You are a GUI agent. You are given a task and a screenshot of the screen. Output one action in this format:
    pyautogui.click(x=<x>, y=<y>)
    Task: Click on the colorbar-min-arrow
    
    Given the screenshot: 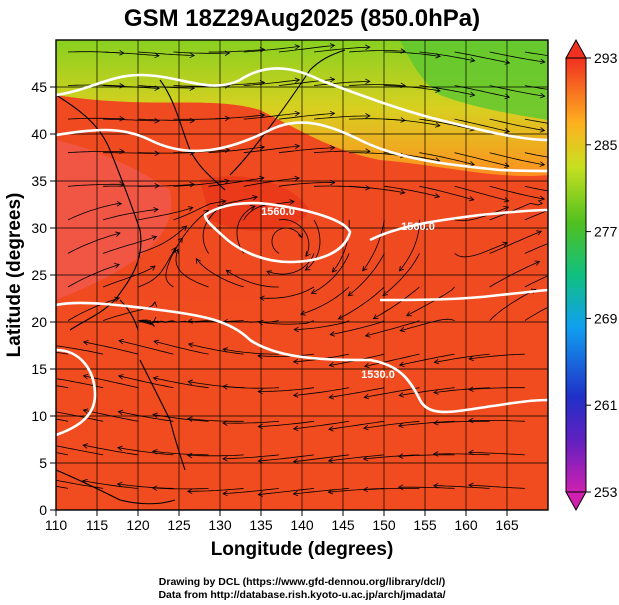 What is the action you would take?
    pyautogui.click(x=576, y=501)
    